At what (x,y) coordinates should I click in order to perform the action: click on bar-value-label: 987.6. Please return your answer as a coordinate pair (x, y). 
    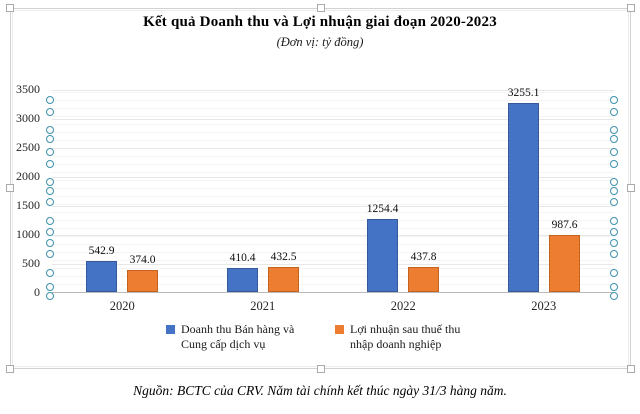
    Looking at the image, I should click on (564, 225).